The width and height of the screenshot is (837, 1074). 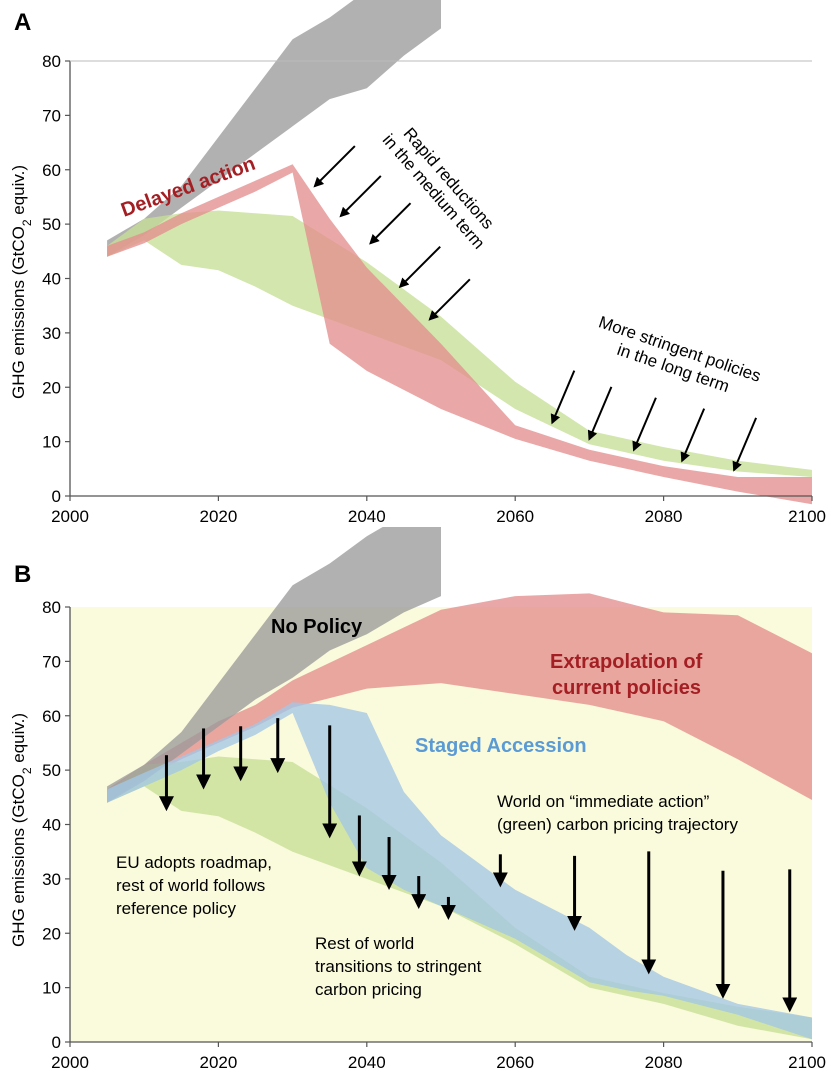 I want to click on panel-label-b: B, so click(x=22, y=574).